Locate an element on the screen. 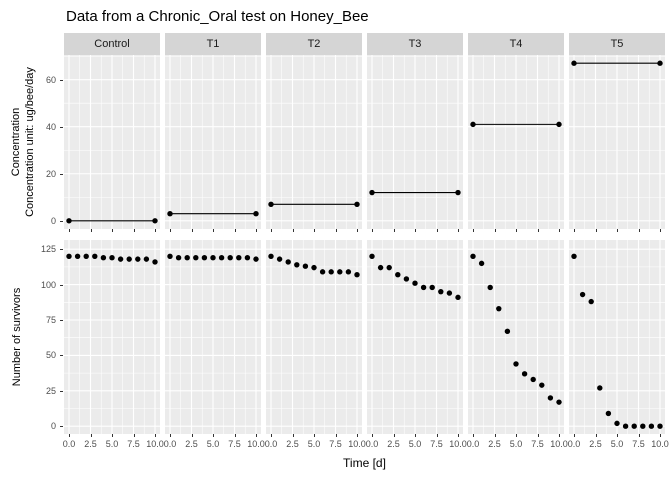  y-tick-label: 20 is located at coordinates (50, 173).